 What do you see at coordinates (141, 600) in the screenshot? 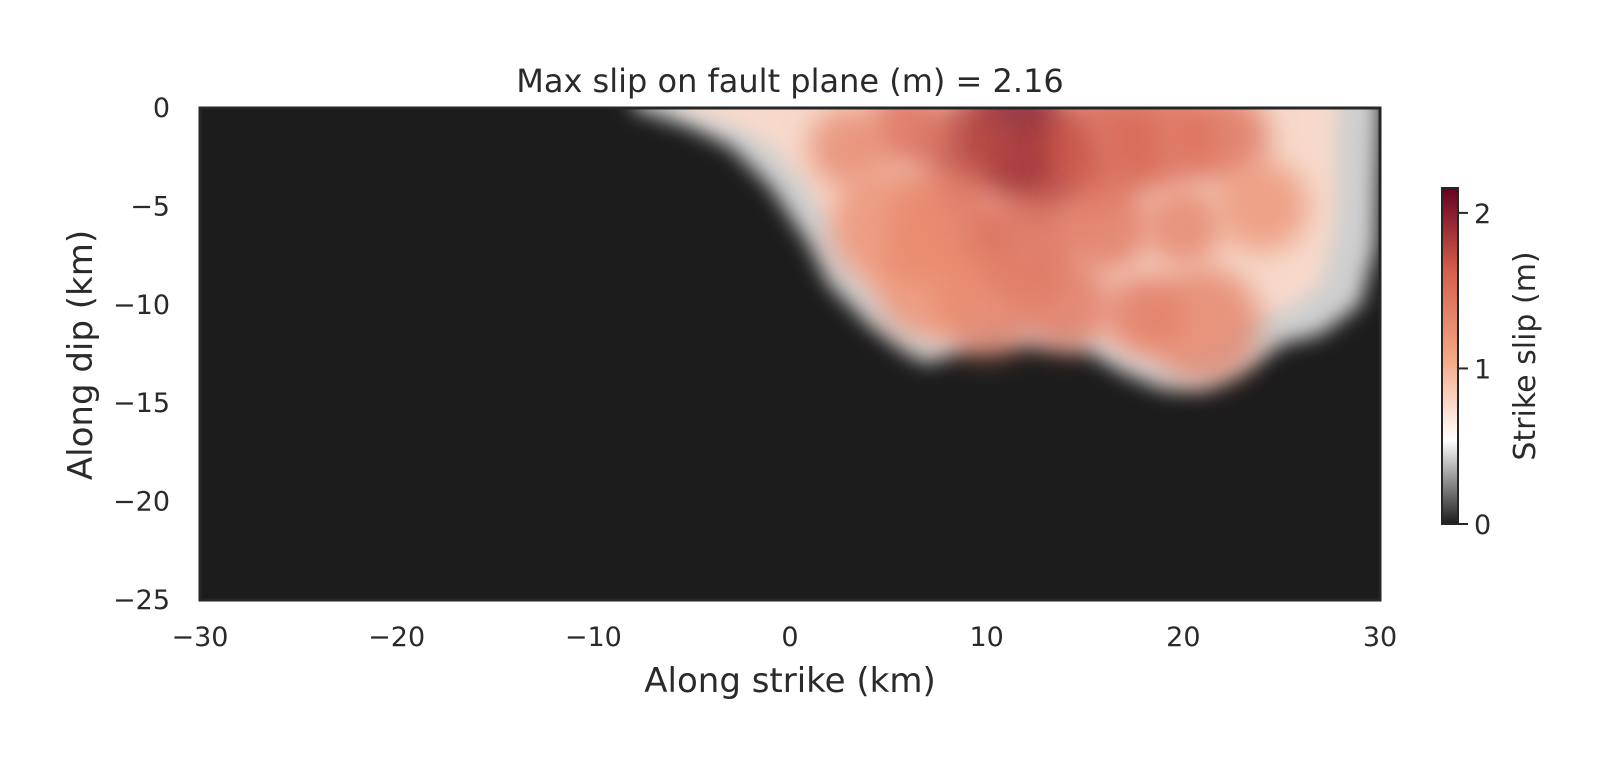
I see `y-tick-label: −25` at bounding box center [141, 600].